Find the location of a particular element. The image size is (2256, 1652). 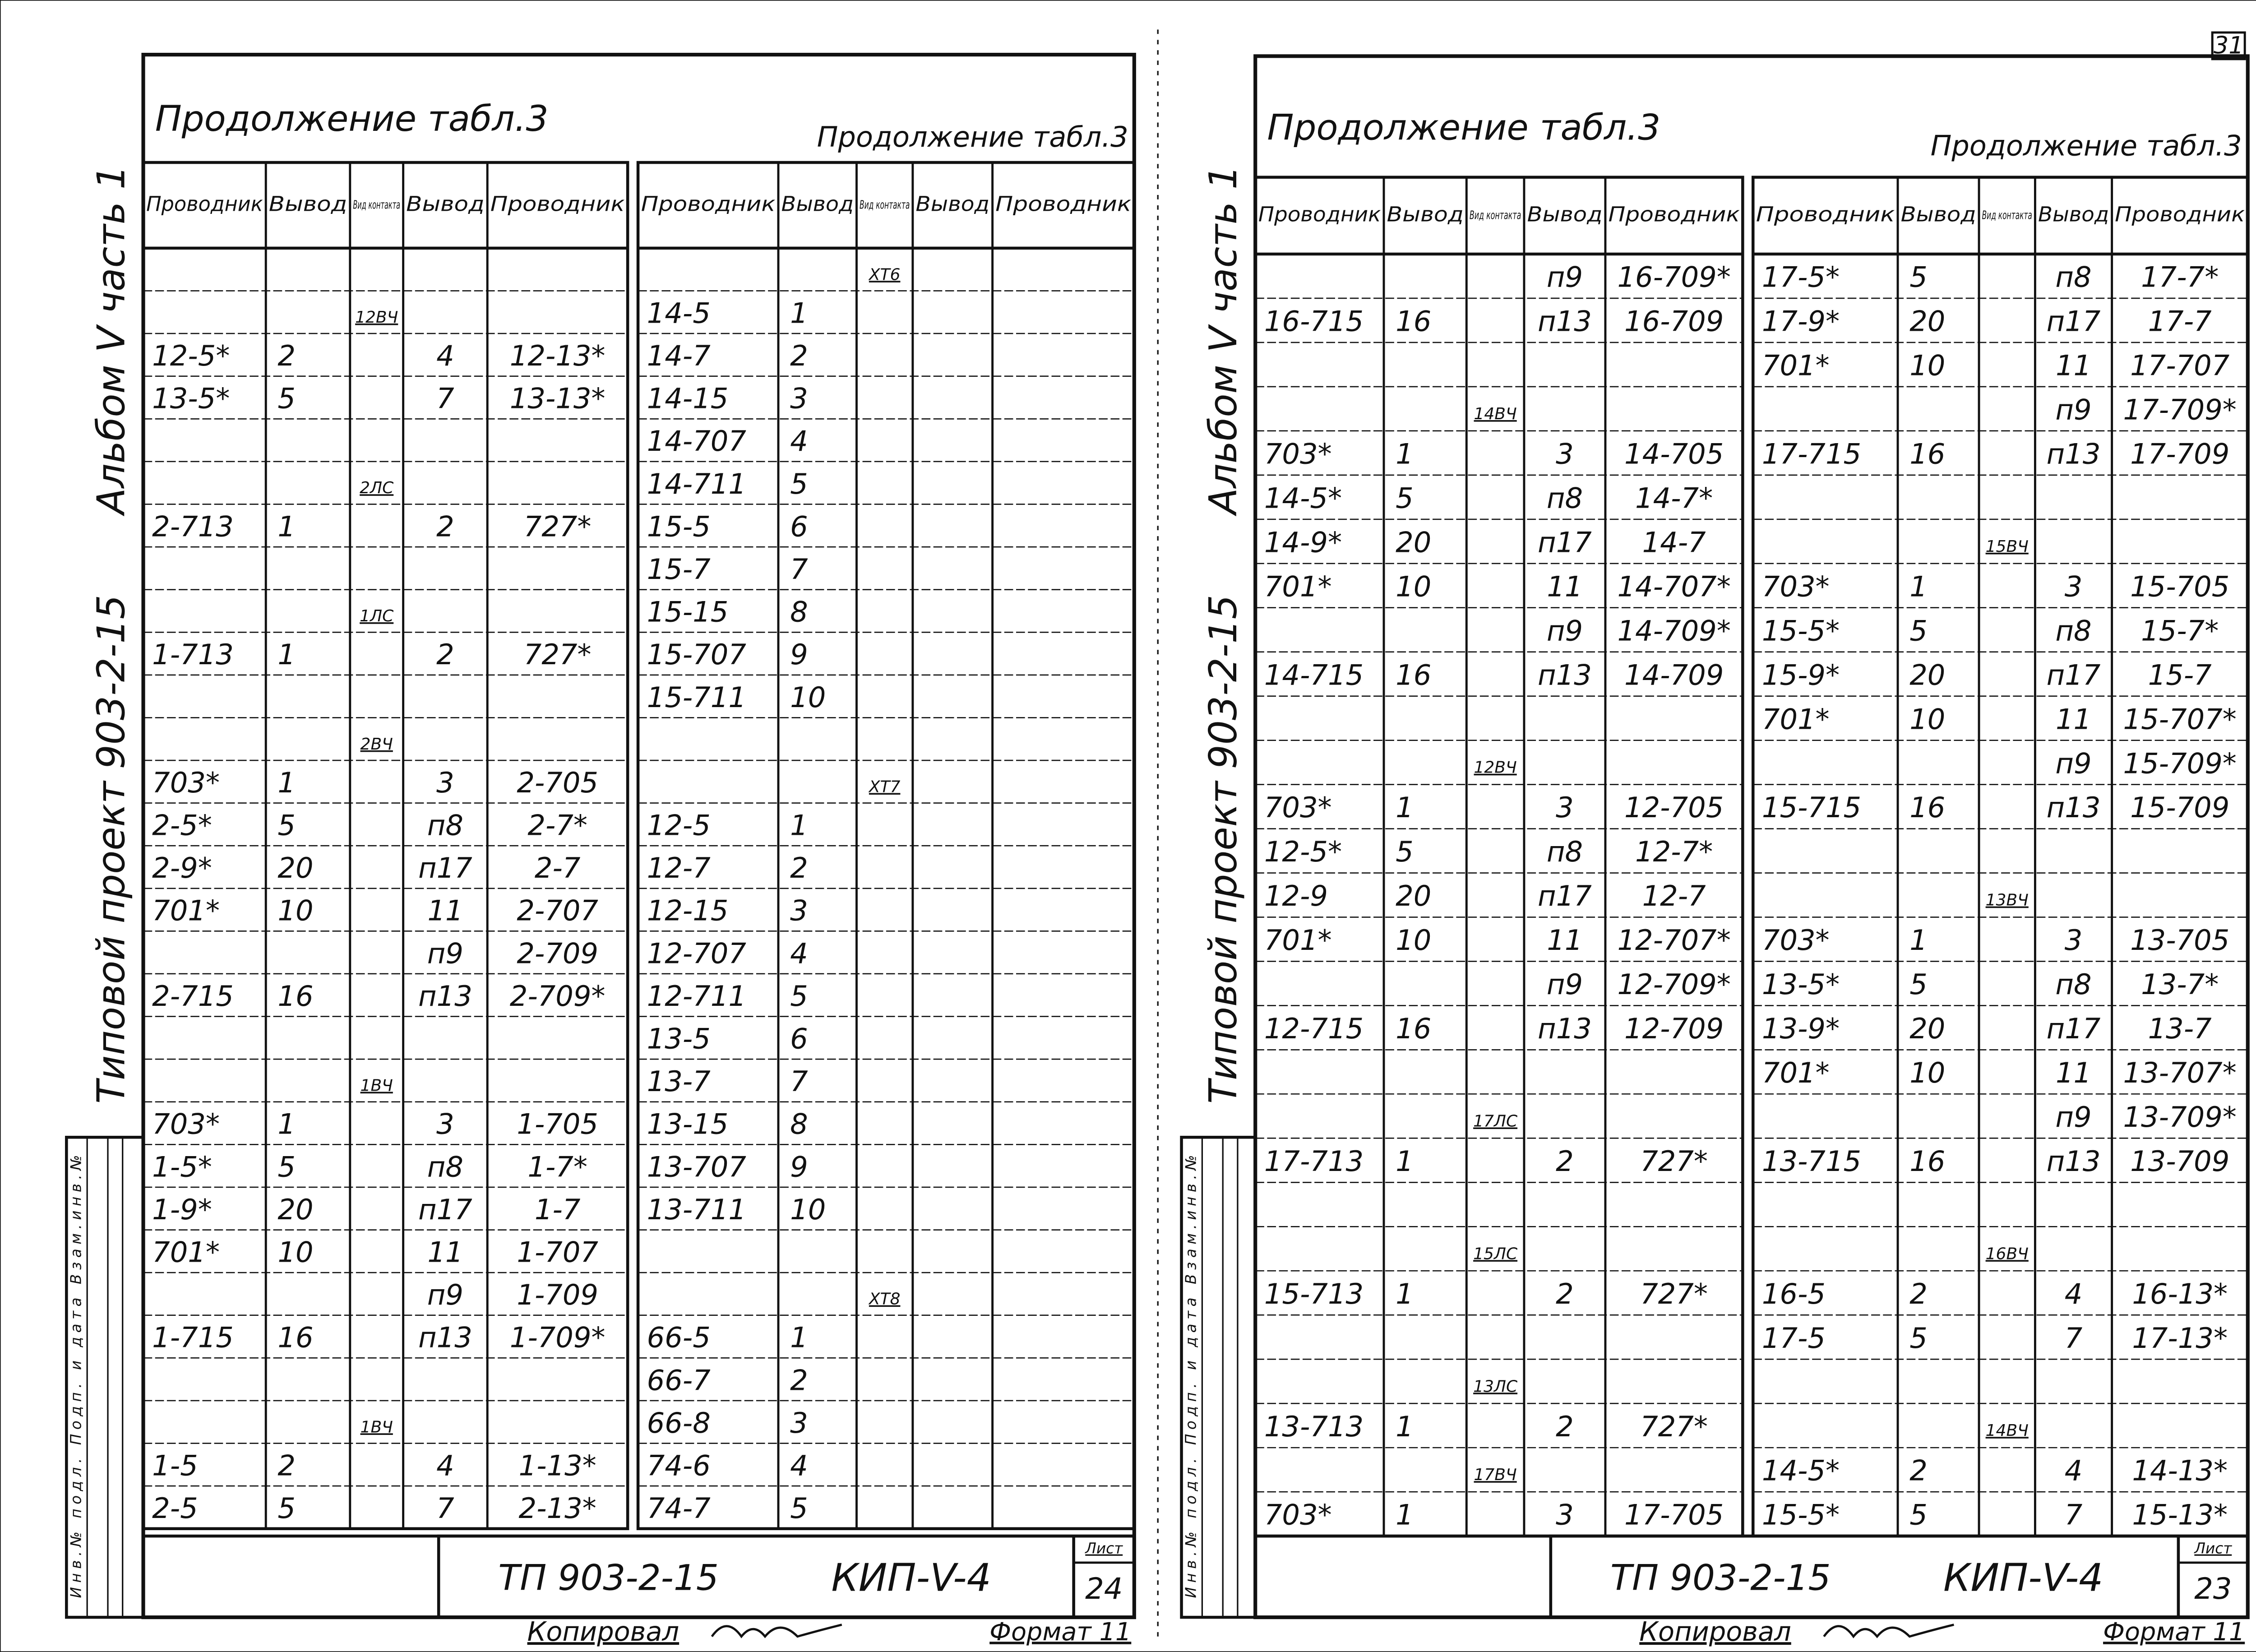

contact-type: 13ЛС is located at coordinates (1495, 1386).